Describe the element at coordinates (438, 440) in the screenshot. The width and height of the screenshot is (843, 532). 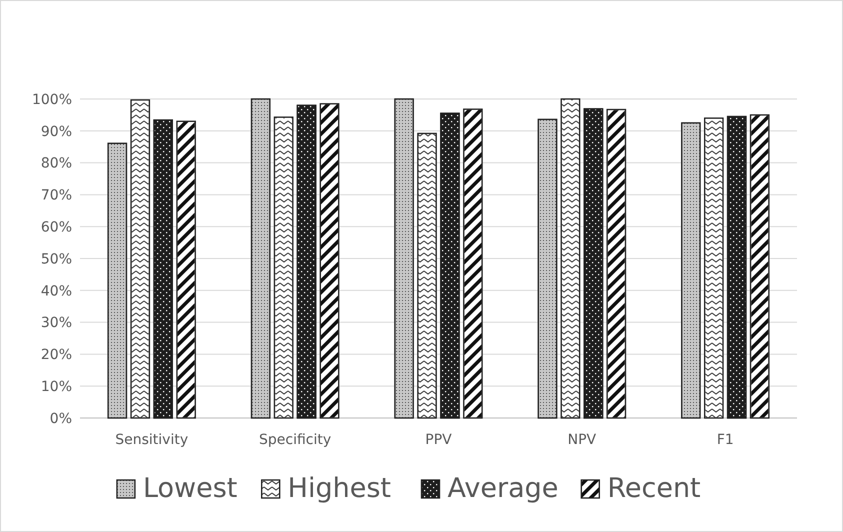
I see `x-tick-label: PPV` at that location.